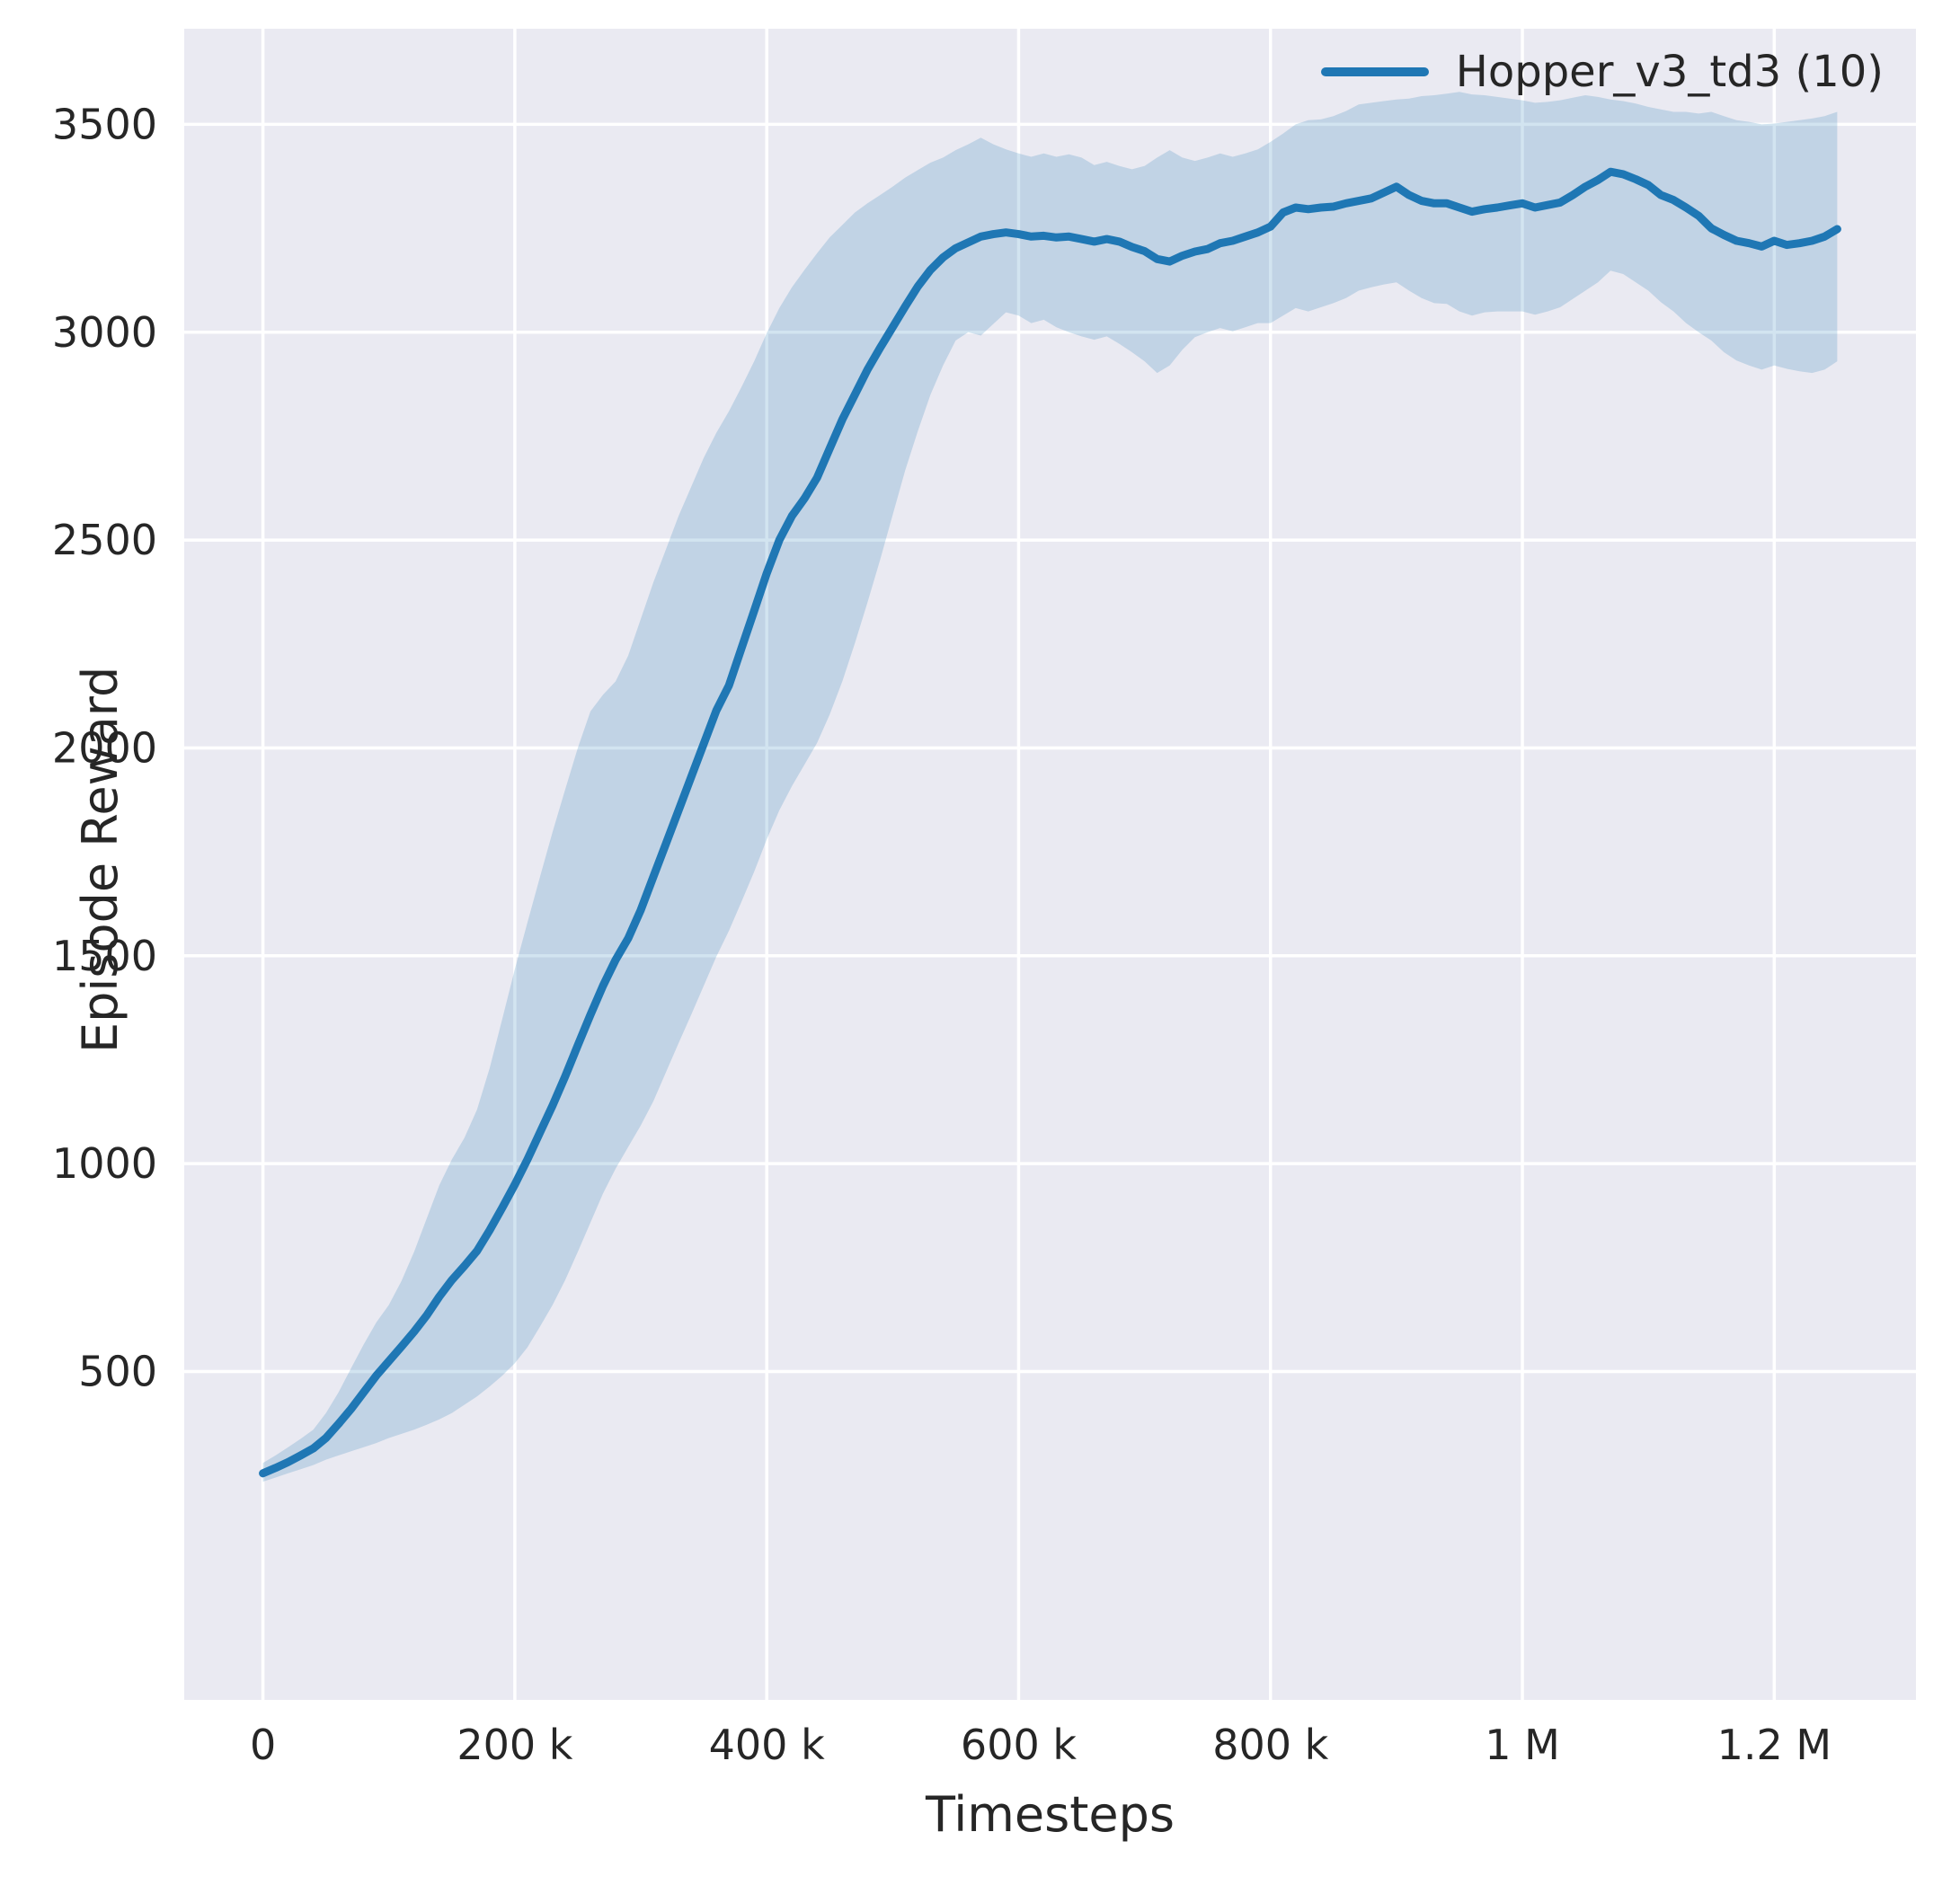  What do you see at coordinates (1522, 1745) in the screenshot?
I see `x-tick-label: 1 M` at bounding box center [1522, 1745].